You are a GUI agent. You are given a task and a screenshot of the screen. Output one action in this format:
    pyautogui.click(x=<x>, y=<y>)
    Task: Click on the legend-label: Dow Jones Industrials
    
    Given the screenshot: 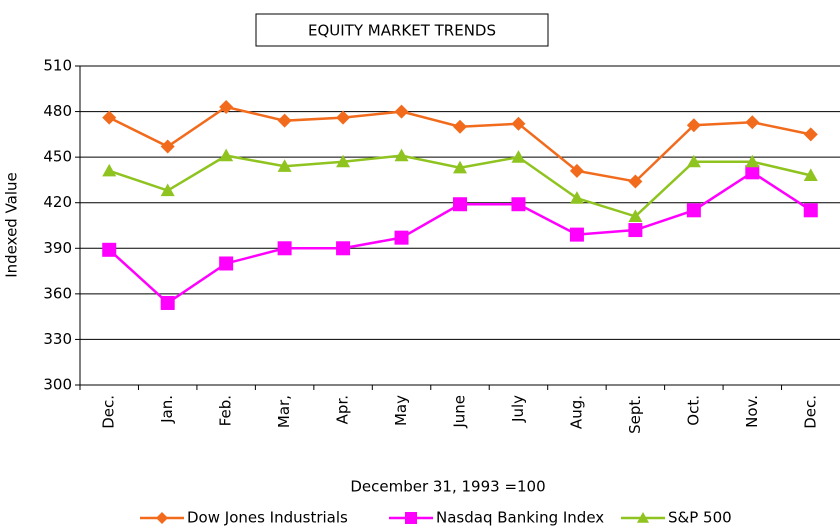 What is the action you would take?
    pyautogui.click(x=267, y=518)
    